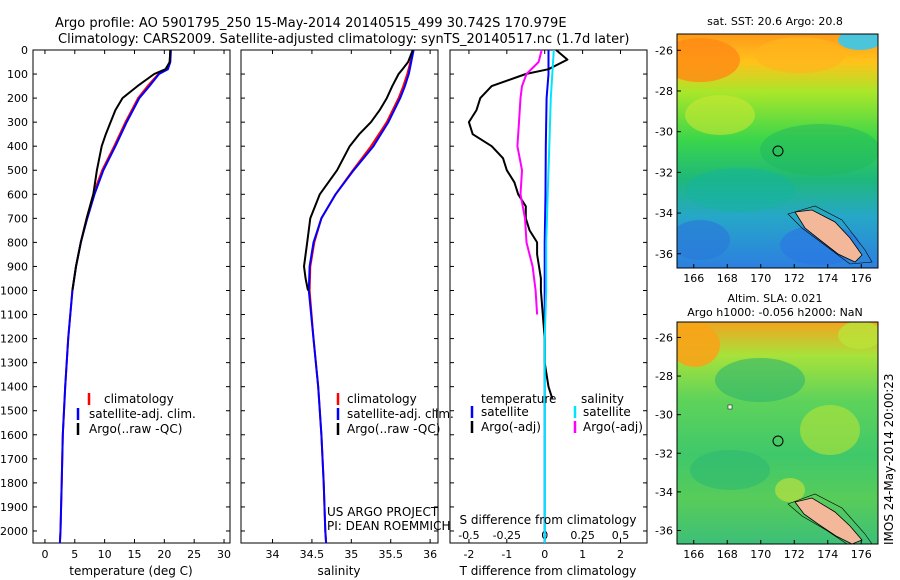 Image resolution: width=900 pixels, height=580 pixels. I want to click on depth-tick-label: 700, so click(17, 218).